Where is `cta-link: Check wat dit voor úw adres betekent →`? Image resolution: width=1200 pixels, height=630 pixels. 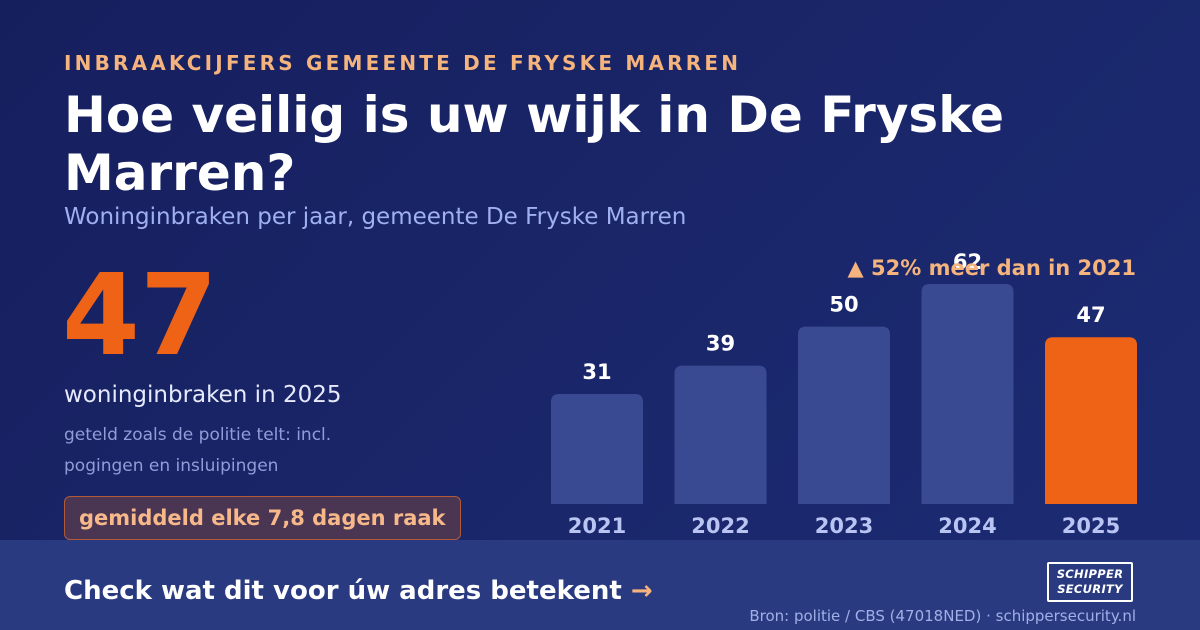 cta-link: Check wat dit voor úw adres betekent → is located at coordinates (358, 591).